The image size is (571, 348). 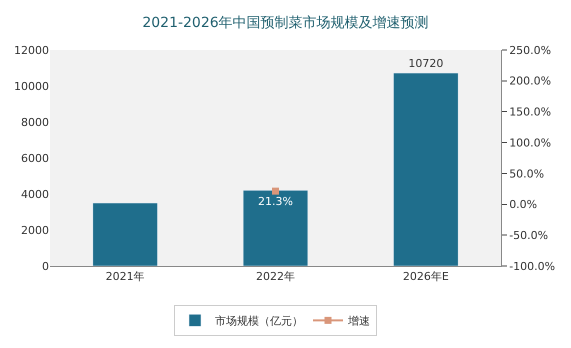 I want to click on y-tick-label: 0, so click(x=45, y=266).